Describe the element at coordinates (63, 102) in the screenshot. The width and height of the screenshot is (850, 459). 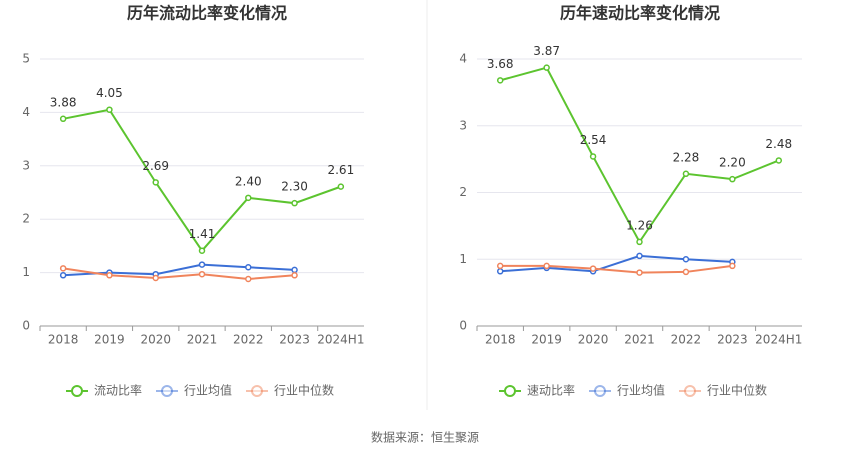
I see `value-label: 3.88` at that location.